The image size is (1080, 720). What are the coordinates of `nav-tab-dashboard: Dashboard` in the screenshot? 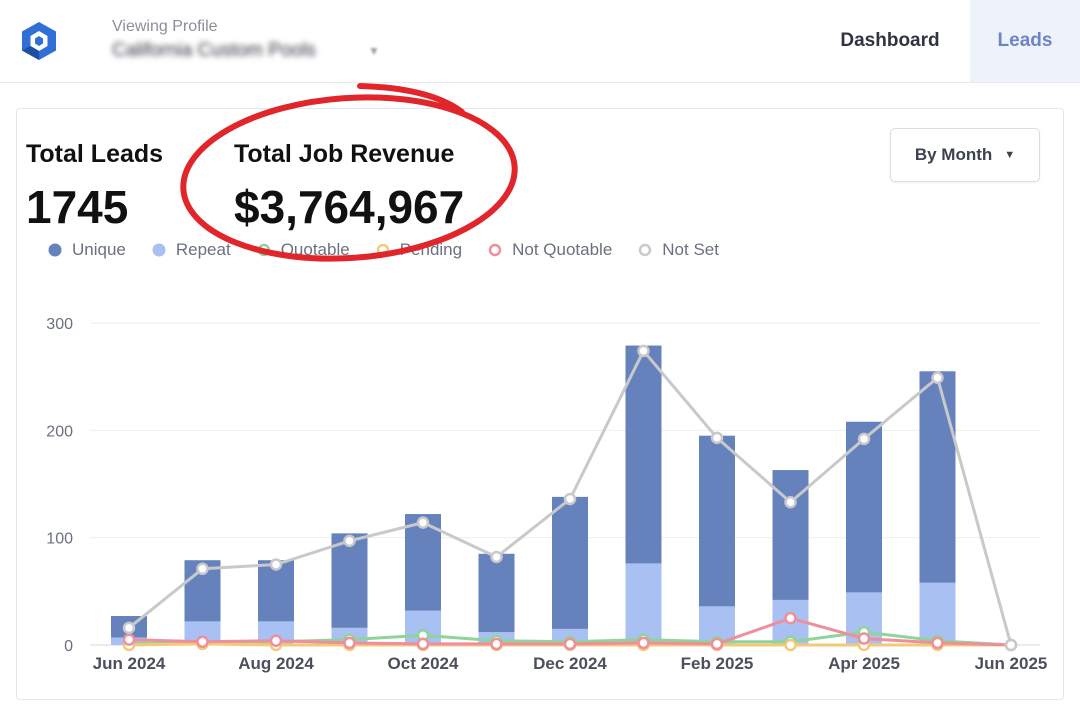 It's located at (890, 40).